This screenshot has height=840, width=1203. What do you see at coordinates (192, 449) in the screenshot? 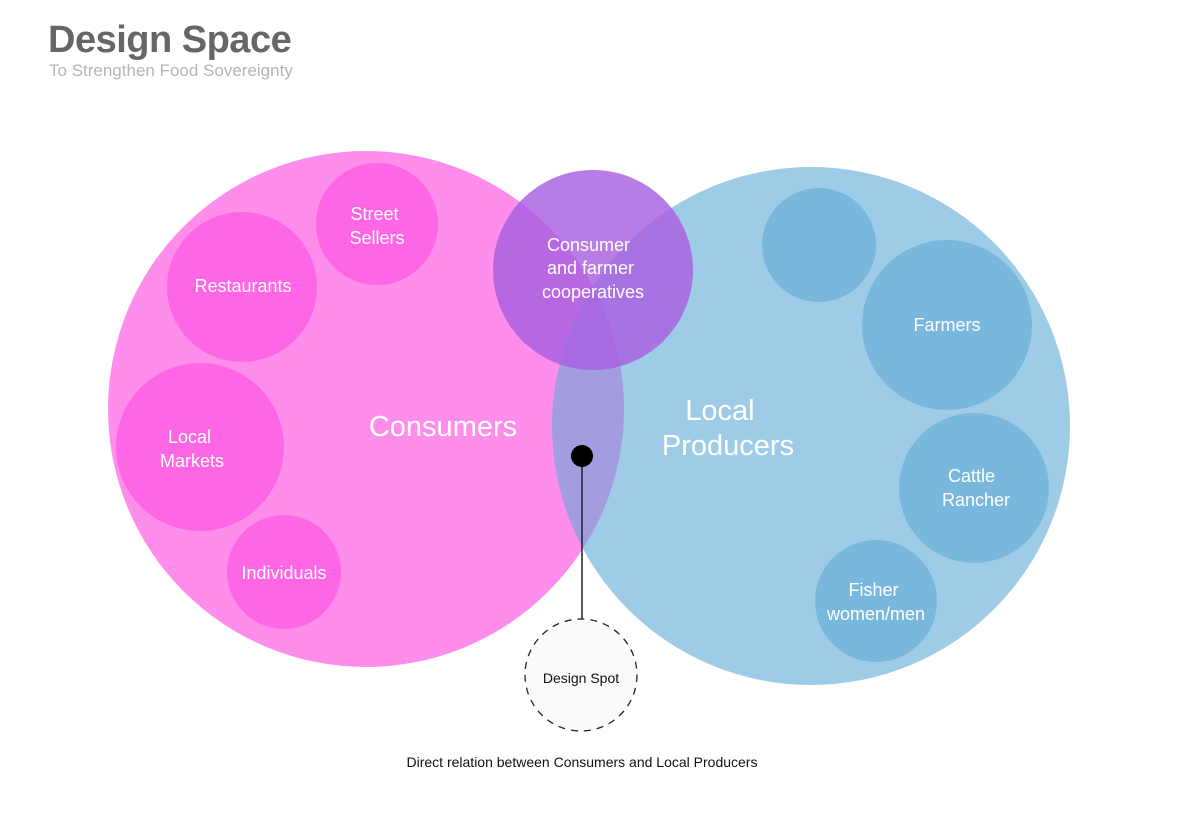
I see `local-markets-label: Local Markets` at bounding box center [192, 449].